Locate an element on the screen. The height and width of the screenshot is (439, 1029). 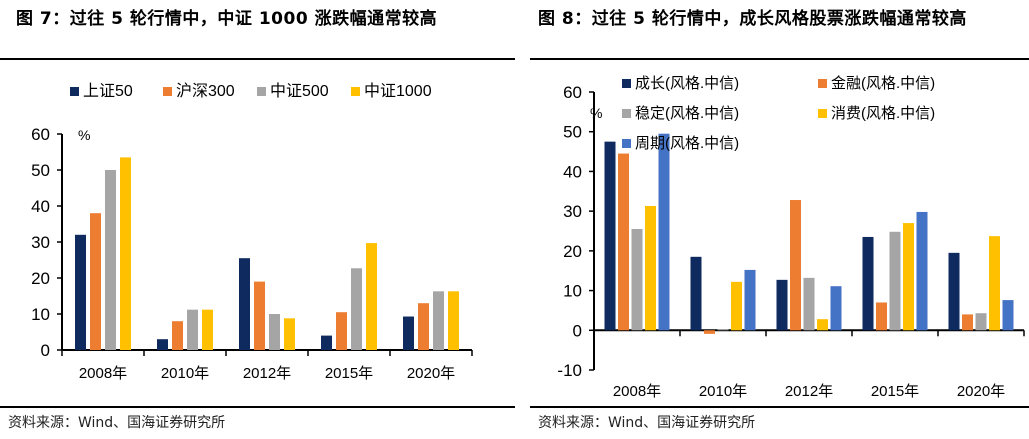
bar-2012年-金融(风格.中信) is located at coordinates (795, 265).